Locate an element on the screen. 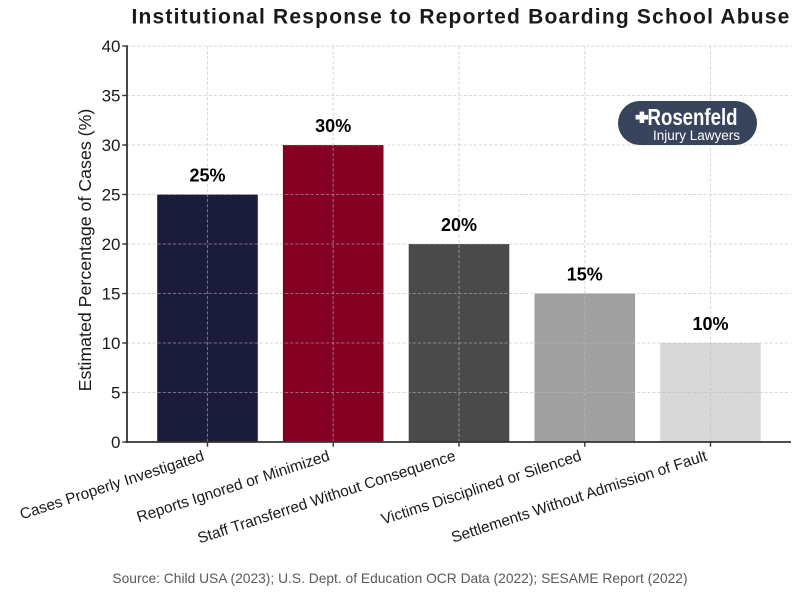 This screenshot has width=800, height=605. svg-text: 25% is located at coordinates (207, 176).